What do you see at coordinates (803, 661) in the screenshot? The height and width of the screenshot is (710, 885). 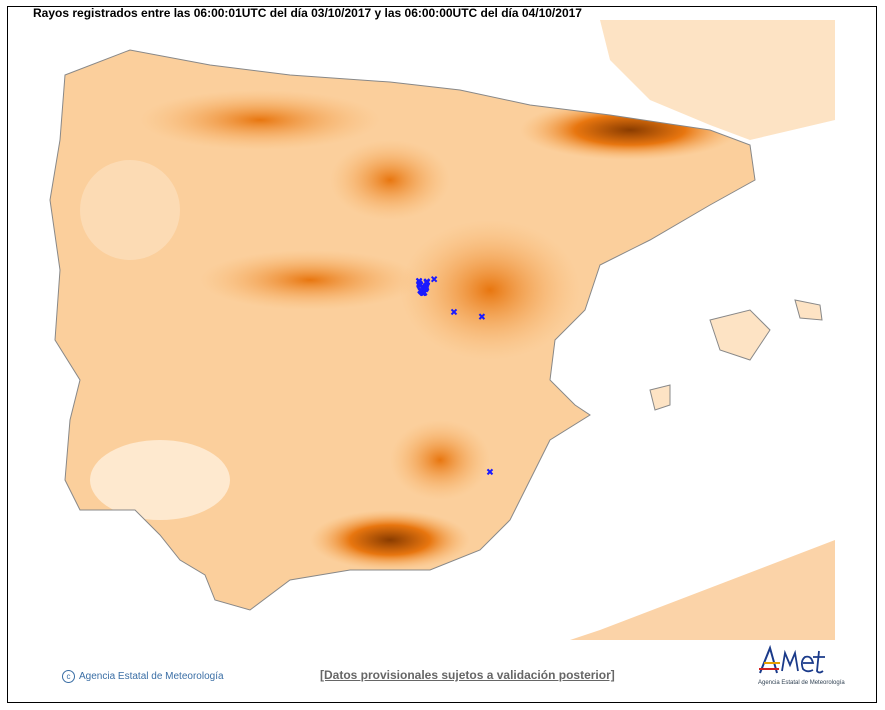 I see `logo-wordmark` at bounding box center [803, 661].